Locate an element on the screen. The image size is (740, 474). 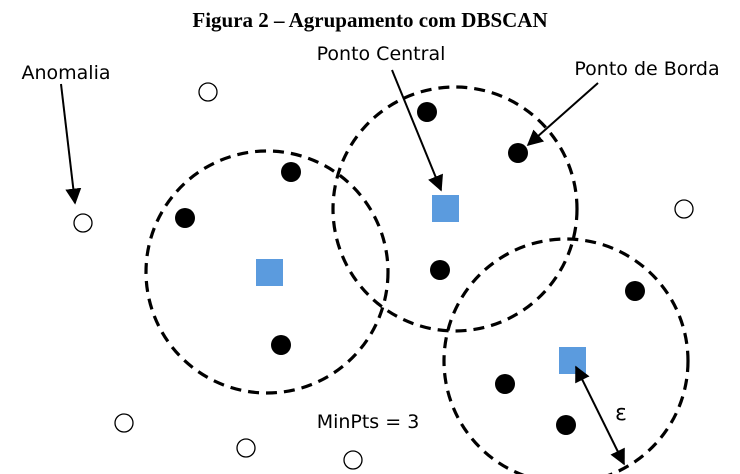
border-point-label: Ponto de Borda is located at coordinates (646, 69).